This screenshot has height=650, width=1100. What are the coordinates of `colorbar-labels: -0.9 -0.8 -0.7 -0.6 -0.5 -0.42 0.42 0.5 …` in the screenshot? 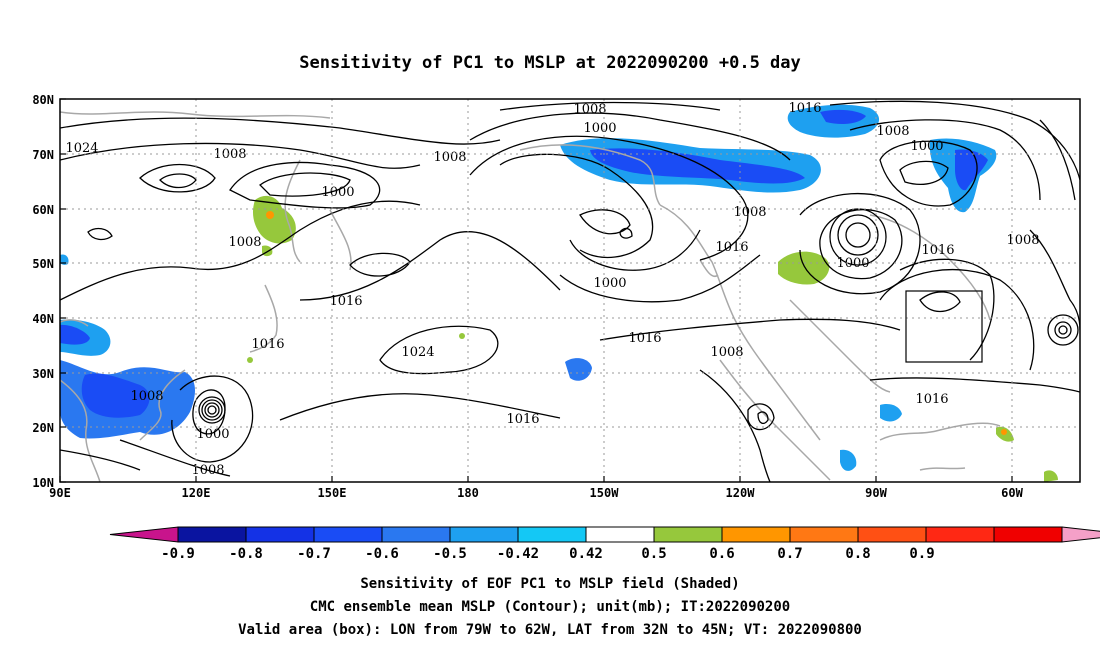 It's located at (548, 554).